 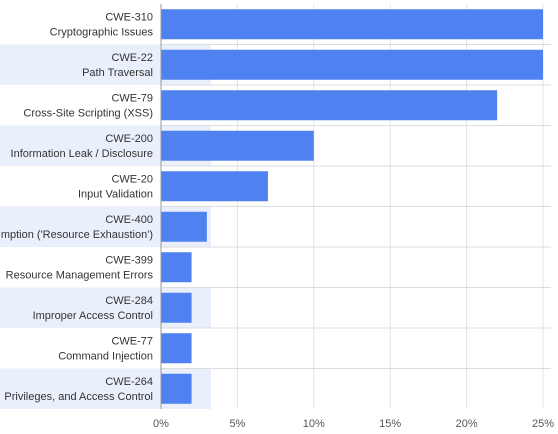 I want to click on category-name-label: Improper Access Control, so click(x=93, y=316).